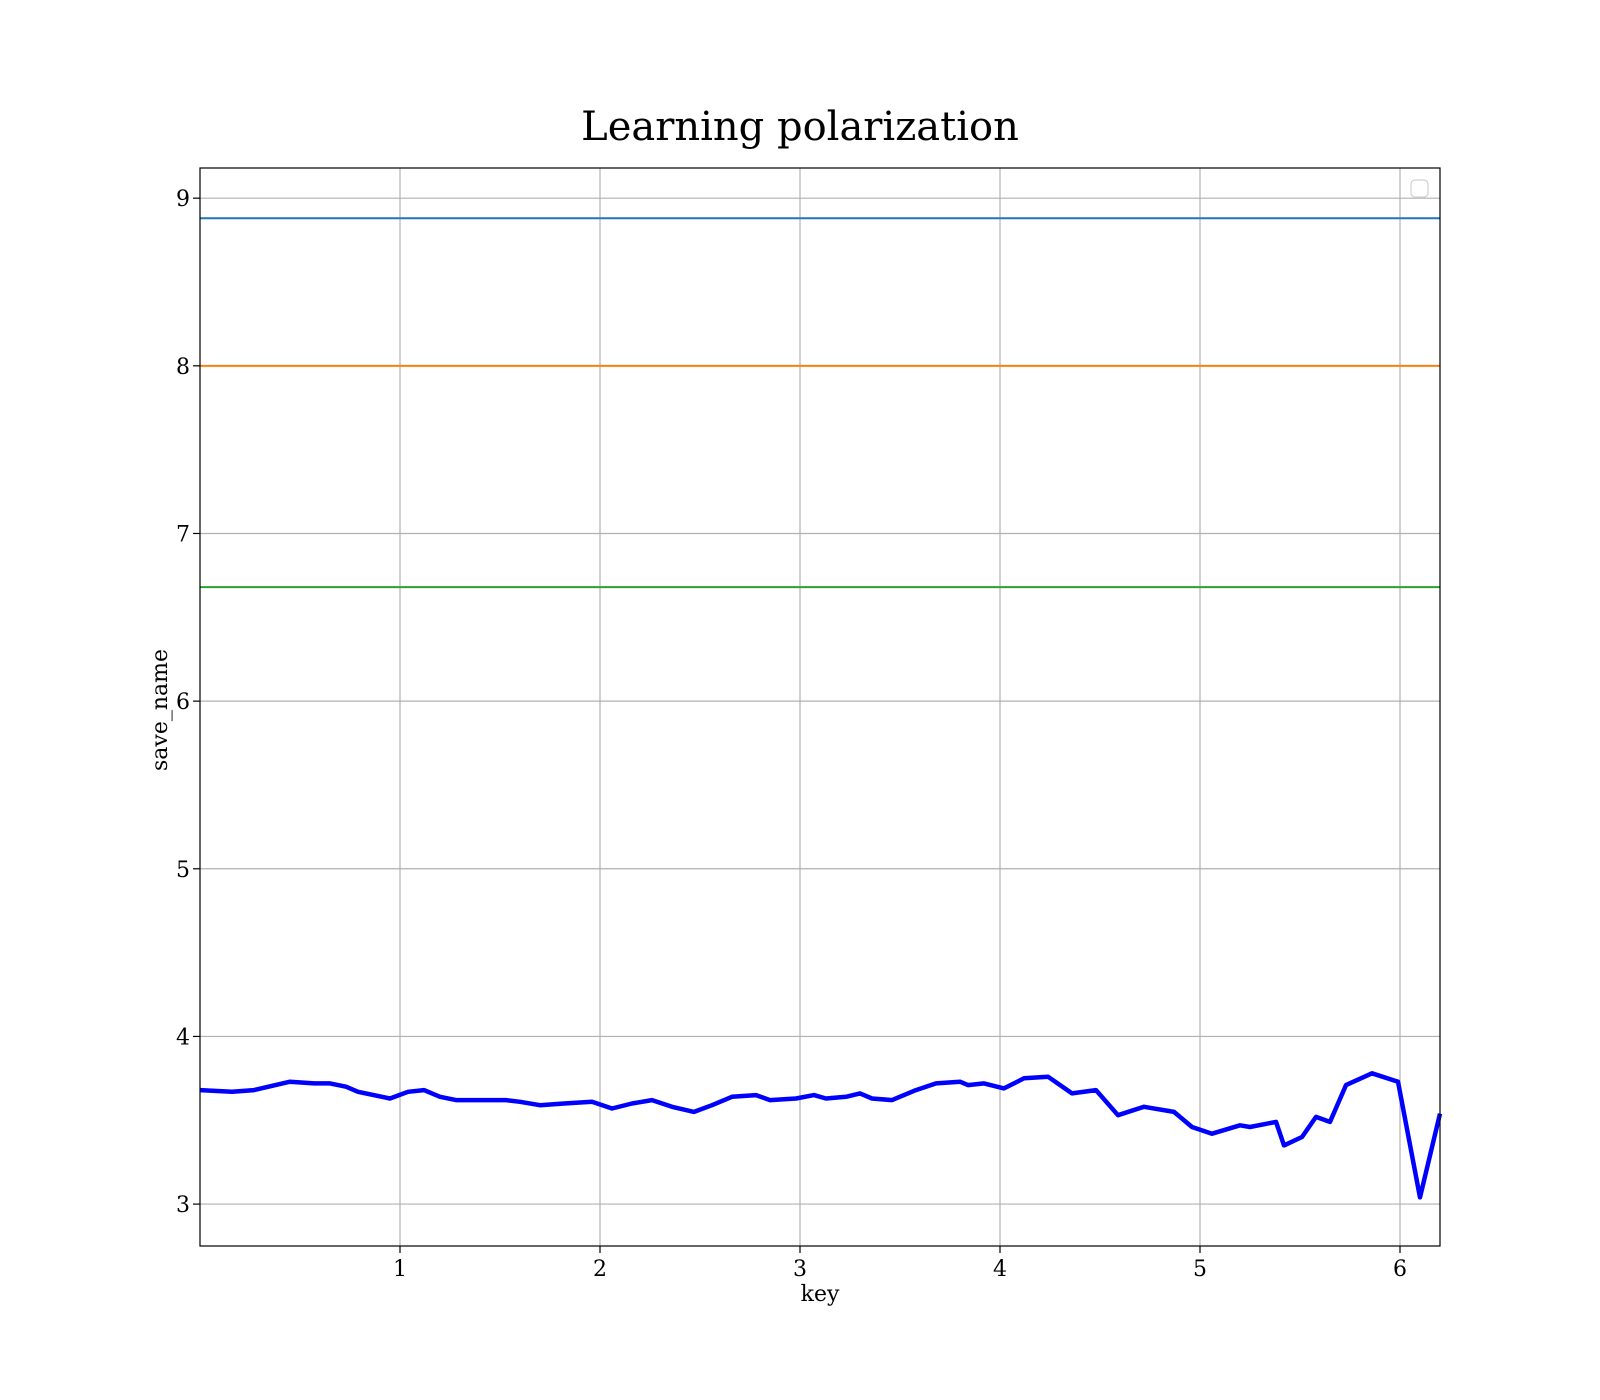  I want to click on y-tick-label: 3, so click(183, 1205).